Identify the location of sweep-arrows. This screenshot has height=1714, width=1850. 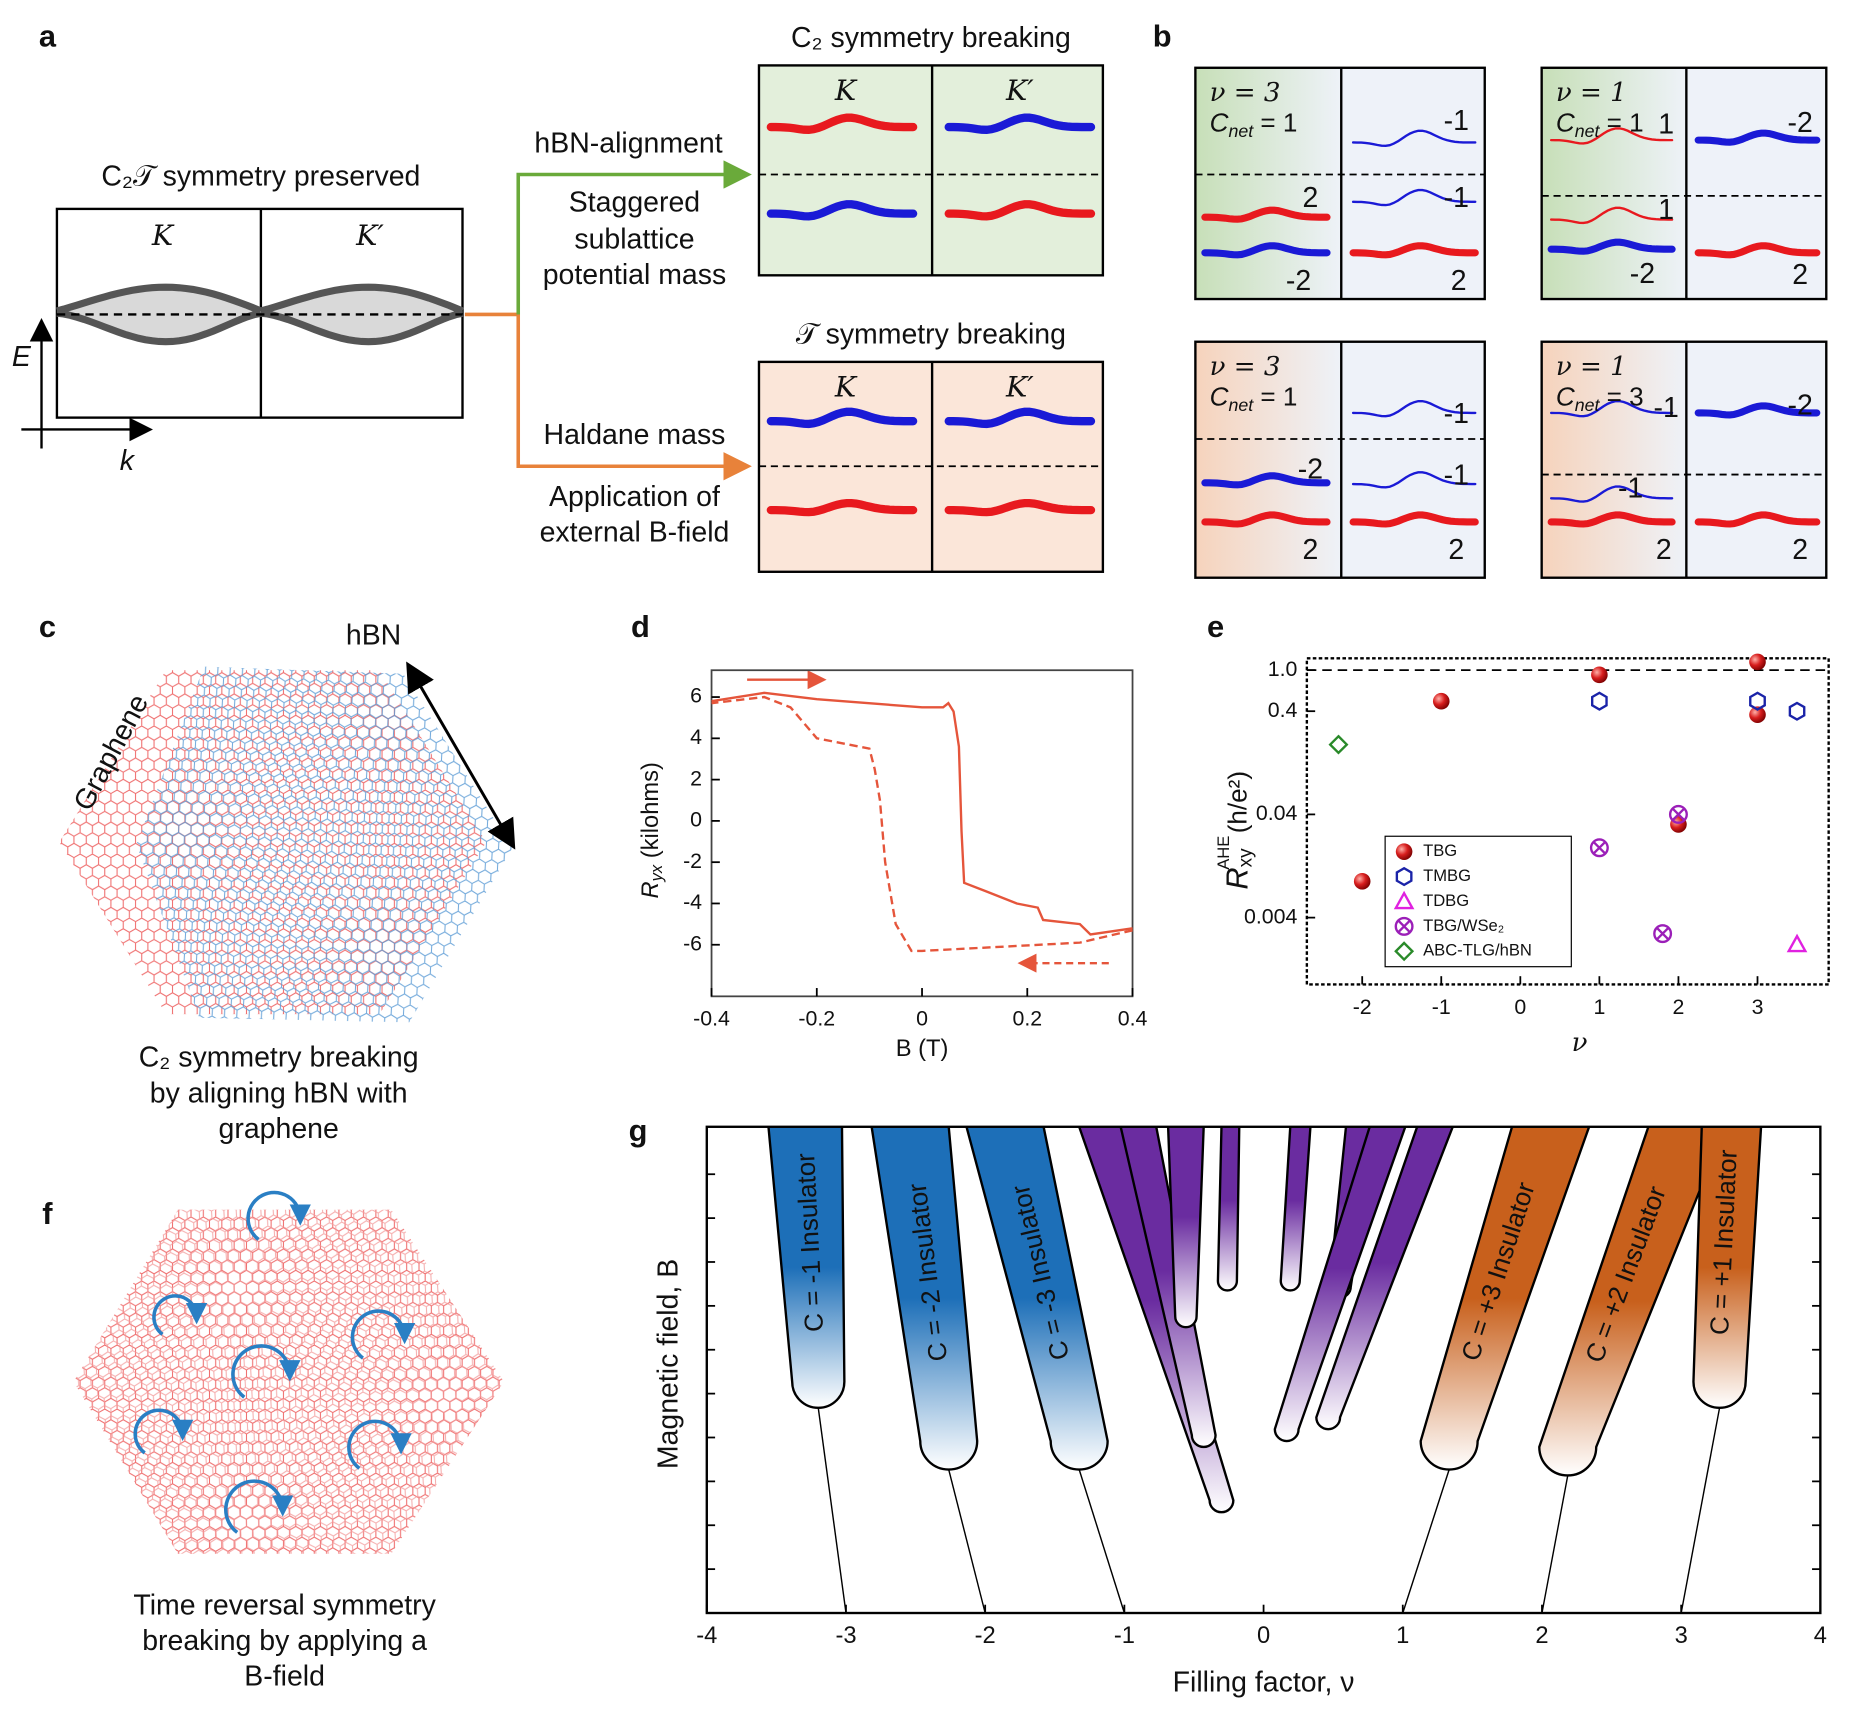
(928, 821).